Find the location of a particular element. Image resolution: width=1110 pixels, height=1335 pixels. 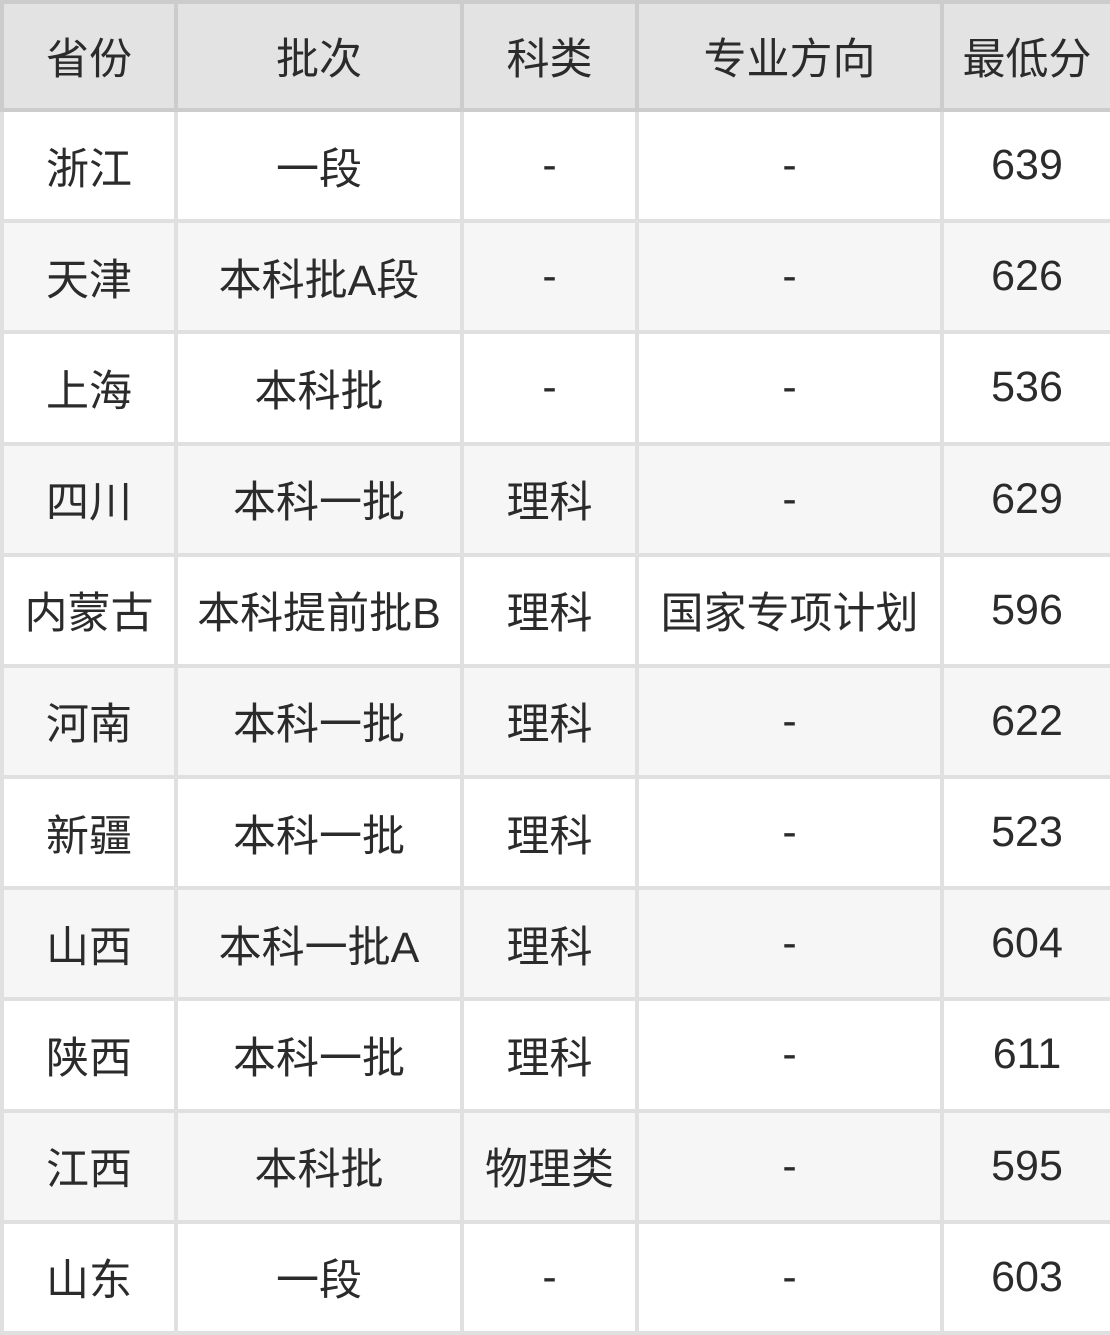

cell-province: 山东 is located at coordinates (89, 1277).